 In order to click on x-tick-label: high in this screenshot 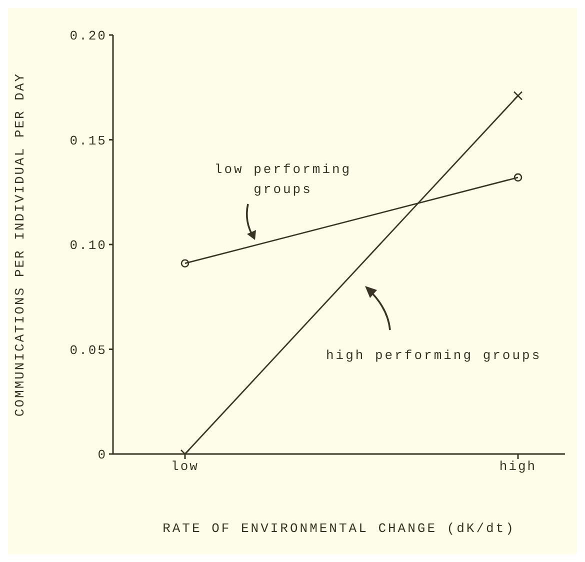, I will do `click(518, 466)`.